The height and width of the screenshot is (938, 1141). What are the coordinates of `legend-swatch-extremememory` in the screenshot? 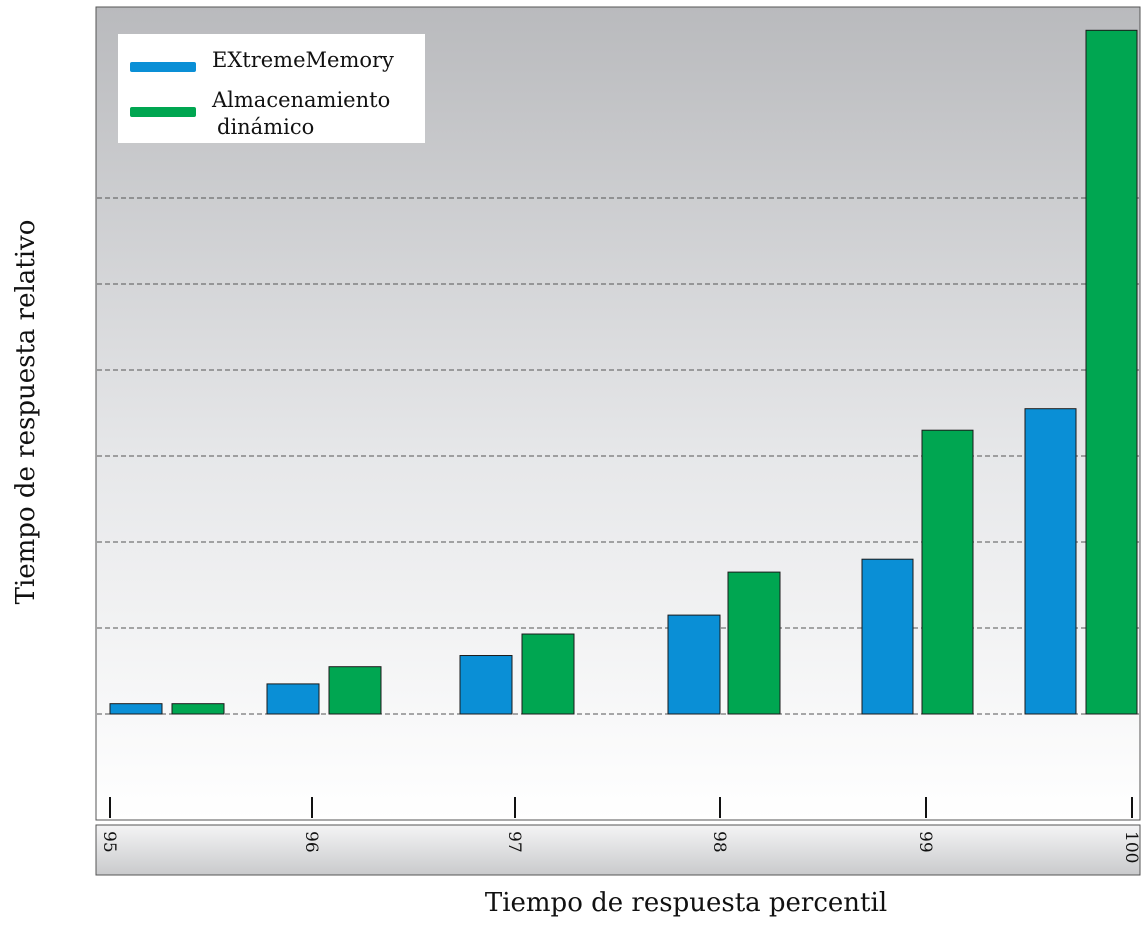 It's located at (163, 67).